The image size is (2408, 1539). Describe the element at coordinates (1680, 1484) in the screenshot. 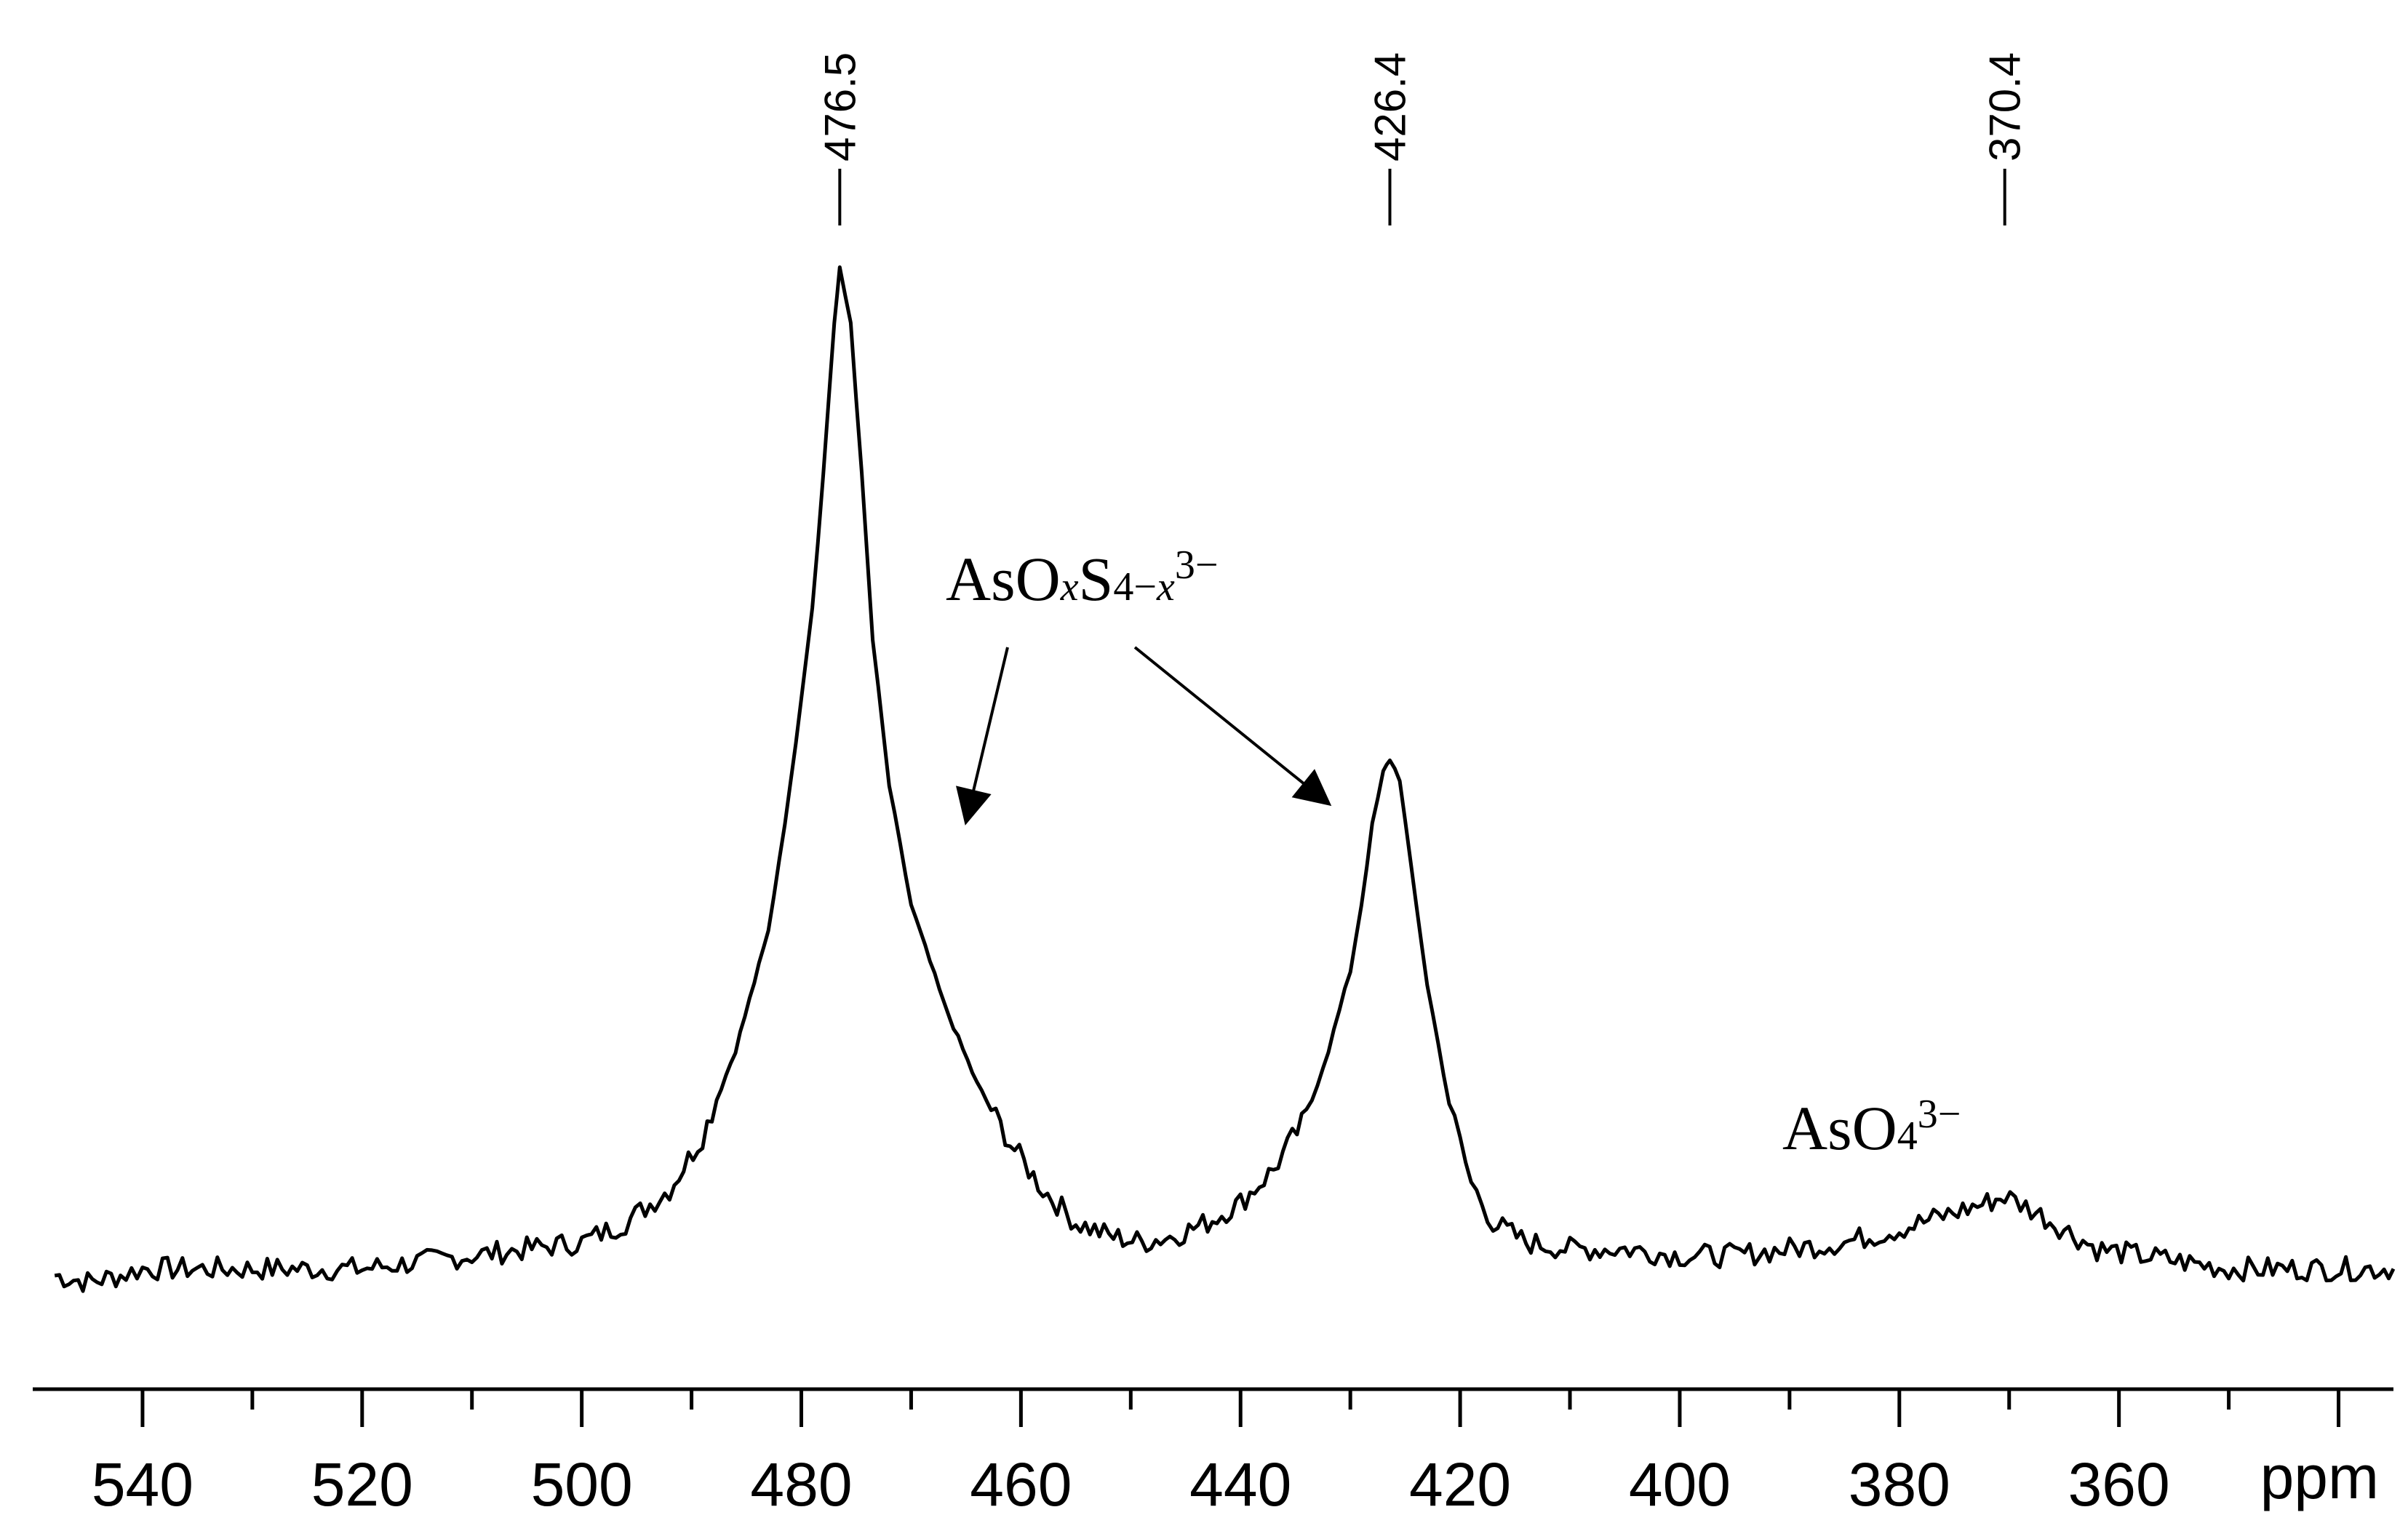

I see `x-axis-tick-label: 400` at that location.